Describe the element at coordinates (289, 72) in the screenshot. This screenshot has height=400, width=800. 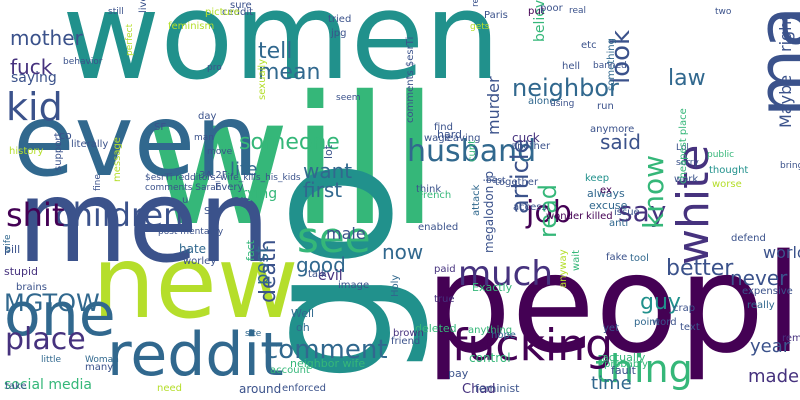
I see `cloud-word: mean` at that location.